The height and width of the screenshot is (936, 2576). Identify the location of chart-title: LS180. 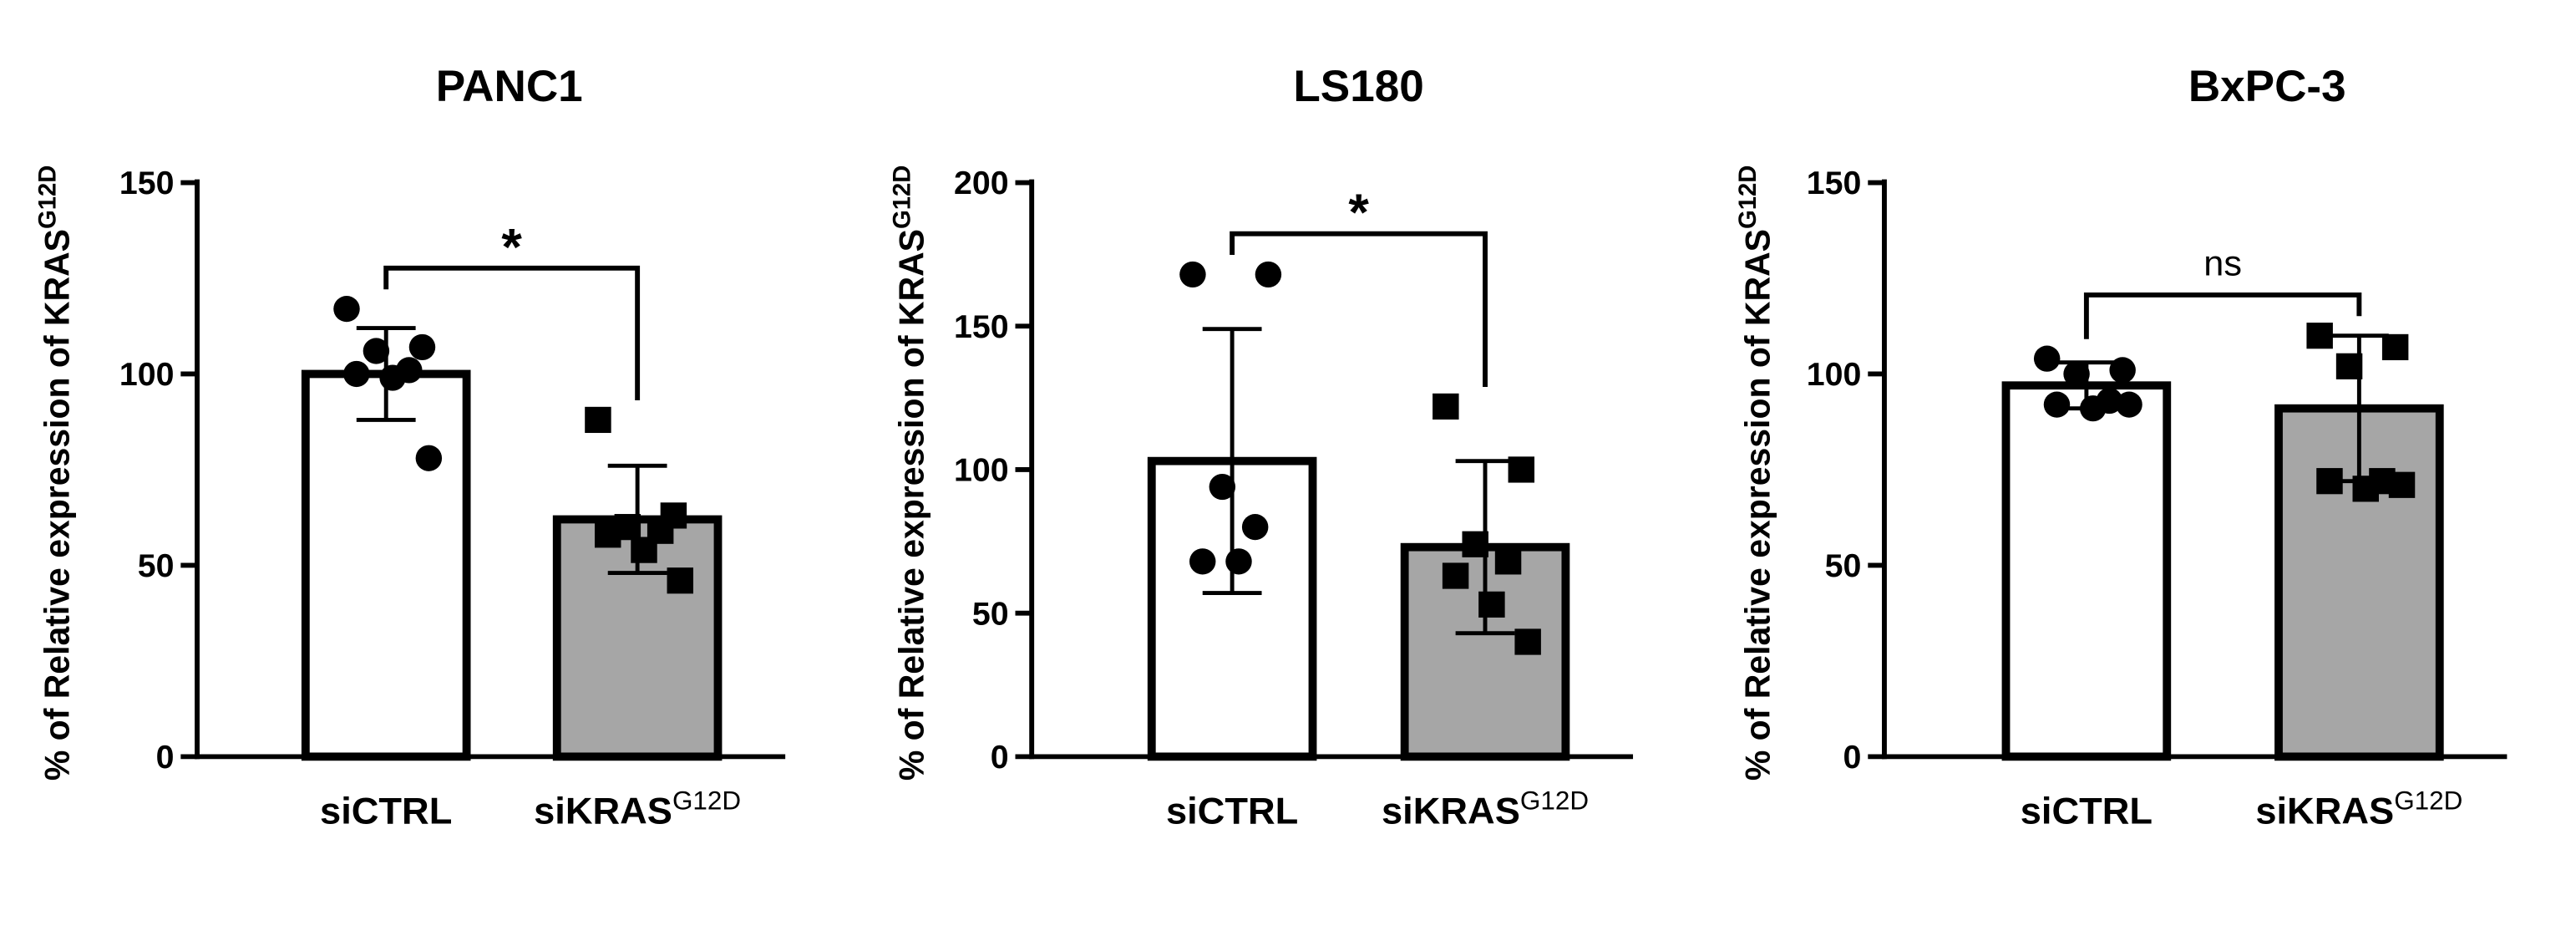
(1358, 86).